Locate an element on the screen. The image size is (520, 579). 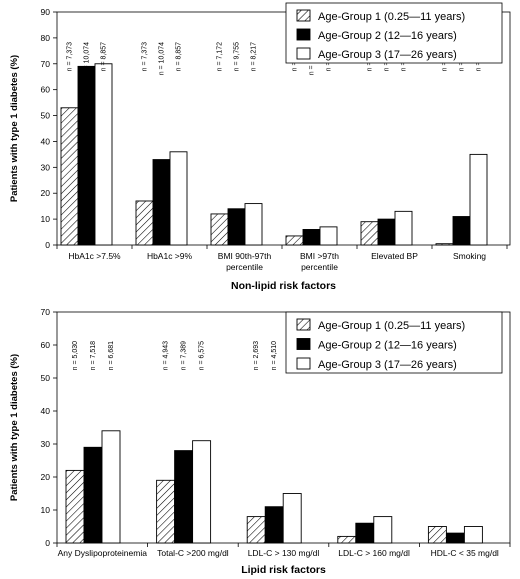
n-label: n = 2,693 is located at coordinates (256, 355).